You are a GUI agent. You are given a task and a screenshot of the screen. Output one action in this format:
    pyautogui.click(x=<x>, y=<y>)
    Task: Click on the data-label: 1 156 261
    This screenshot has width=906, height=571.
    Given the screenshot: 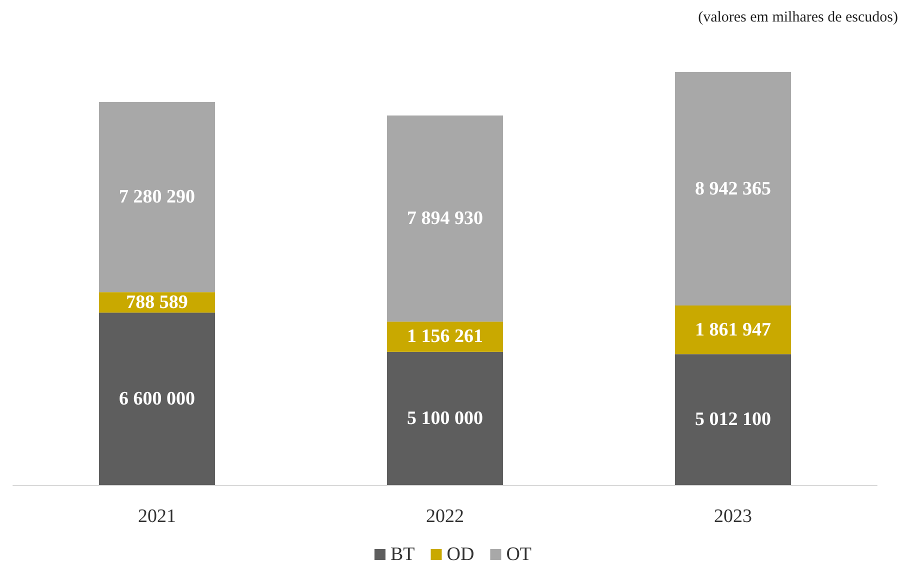 What is the action you would take?
    pyautogui.click(x=445, y=337)
    